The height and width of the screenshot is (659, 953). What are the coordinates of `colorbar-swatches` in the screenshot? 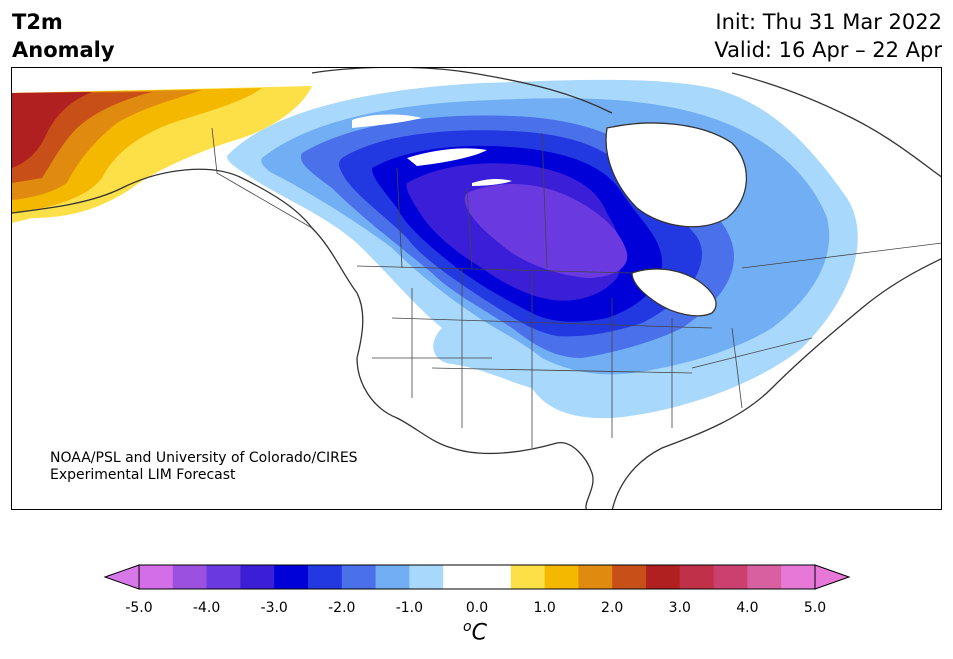 It's located at (477, 577).